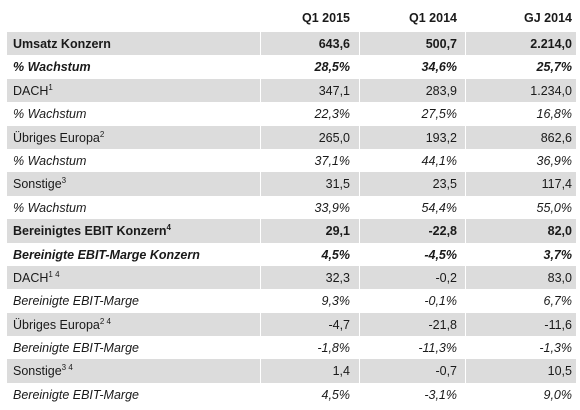 The width and height of the screenshot is (580, 410). What do you see at coordinates (558, 301) in the screenshot?
I see `cell-value: 6,7%` at bounding box center [558, 301].